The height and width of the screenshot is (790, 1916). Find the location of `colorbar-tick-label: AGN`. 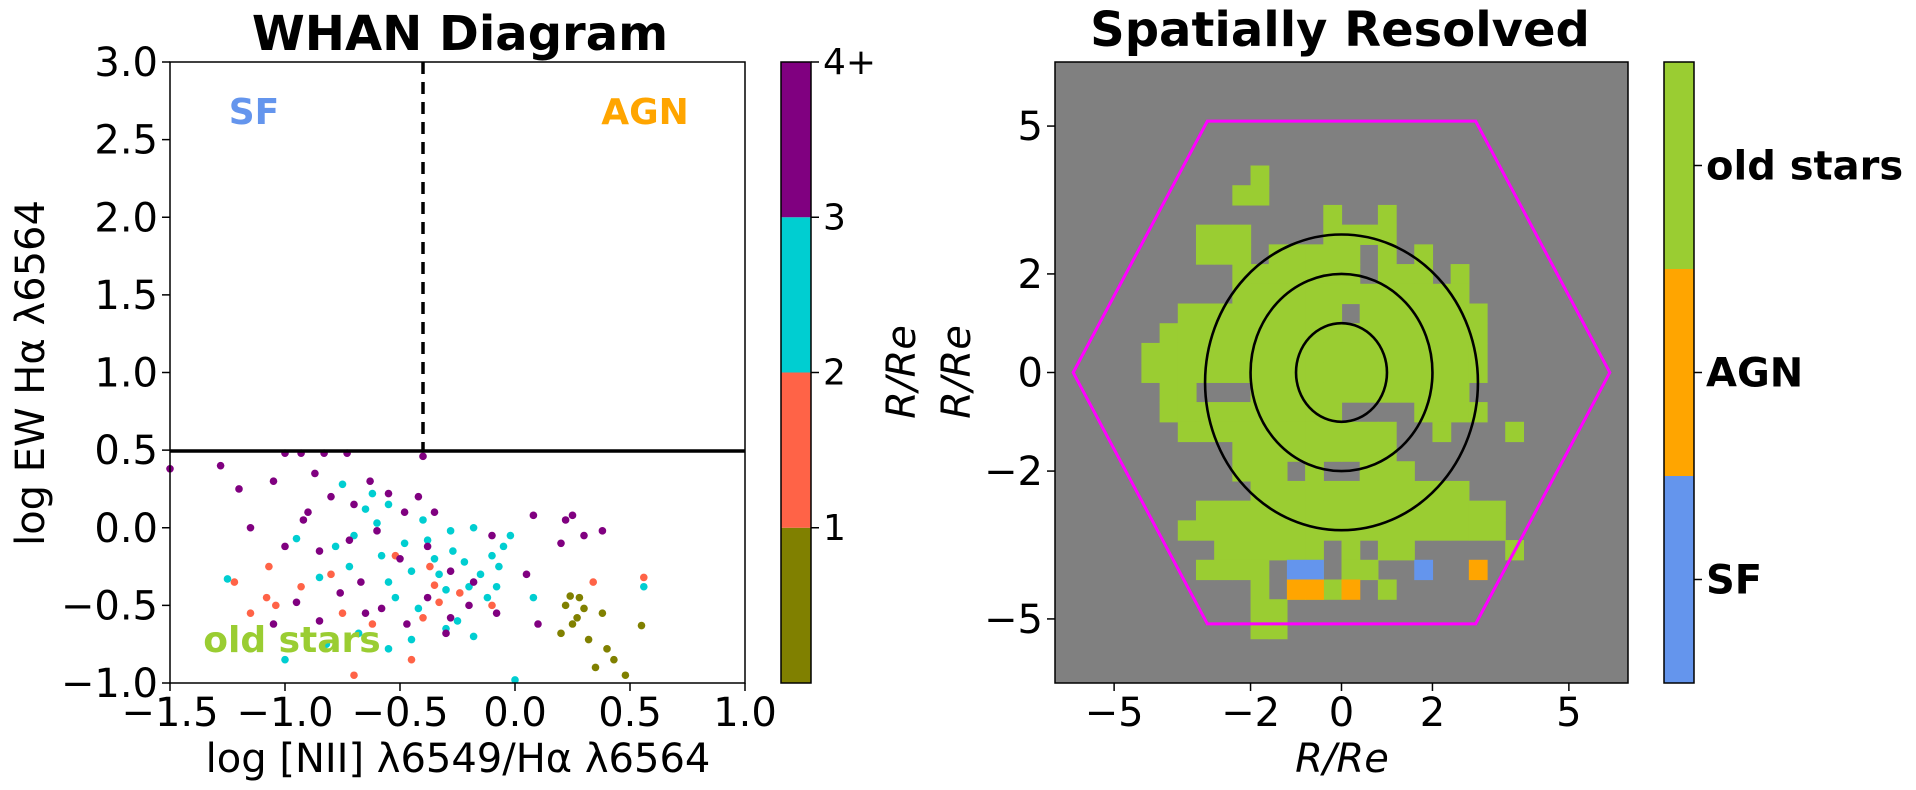

colorbar-tick-label: AGN is located at coordinates (1754, 374).